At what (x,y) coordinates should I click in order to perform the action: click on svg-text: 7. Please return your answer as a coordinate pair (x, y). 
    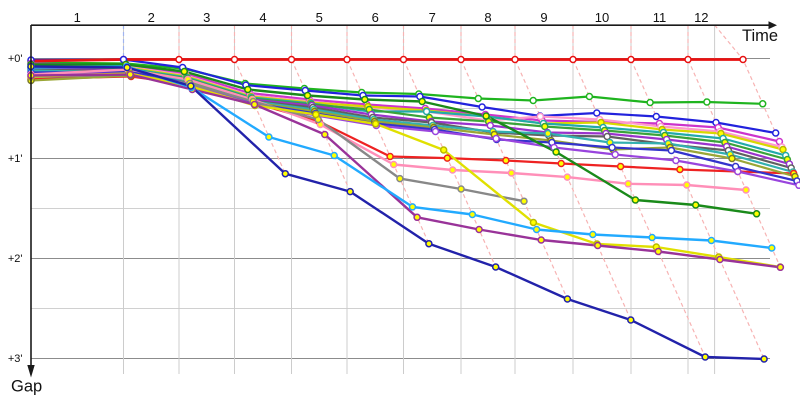
    Looking at the image, I should click on (432, 17).